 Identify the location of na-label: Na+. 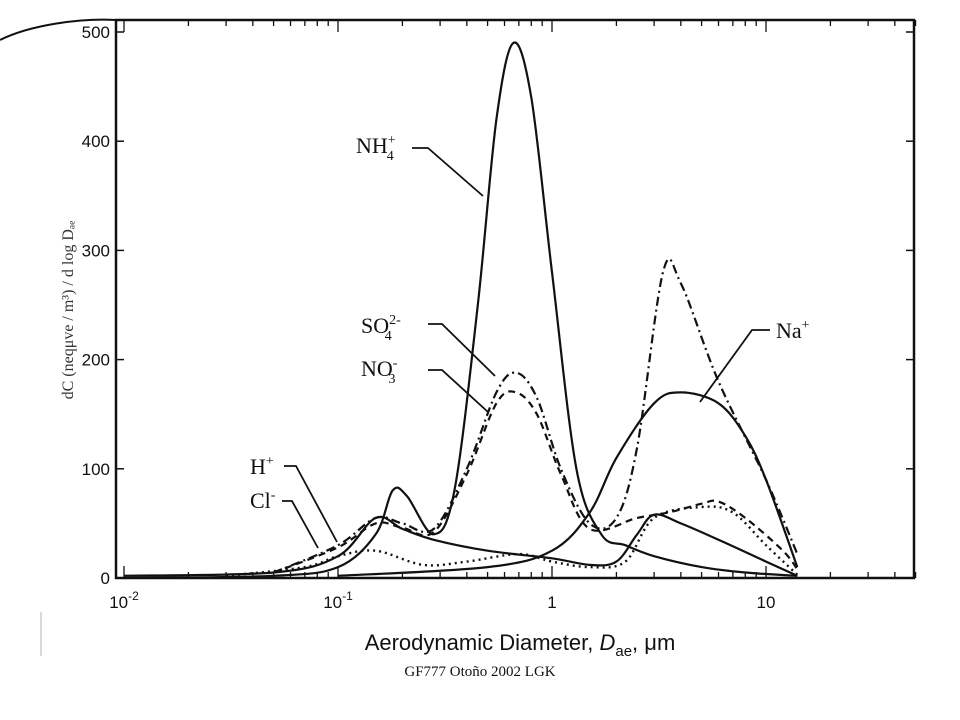
(793, 330).